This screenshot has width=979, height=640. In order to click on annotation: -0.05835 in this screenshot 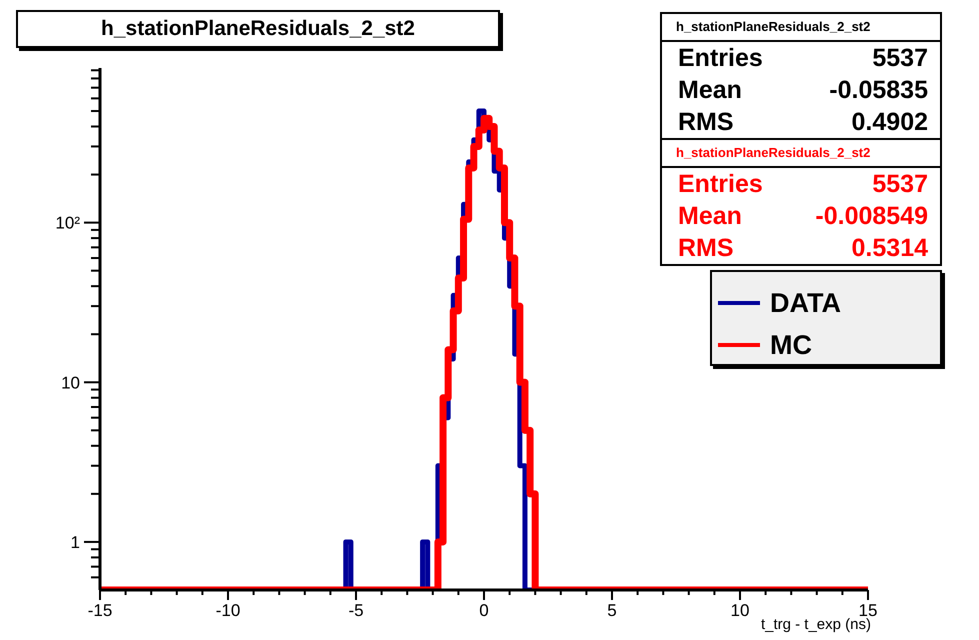, I will do `click(878, 90)`.